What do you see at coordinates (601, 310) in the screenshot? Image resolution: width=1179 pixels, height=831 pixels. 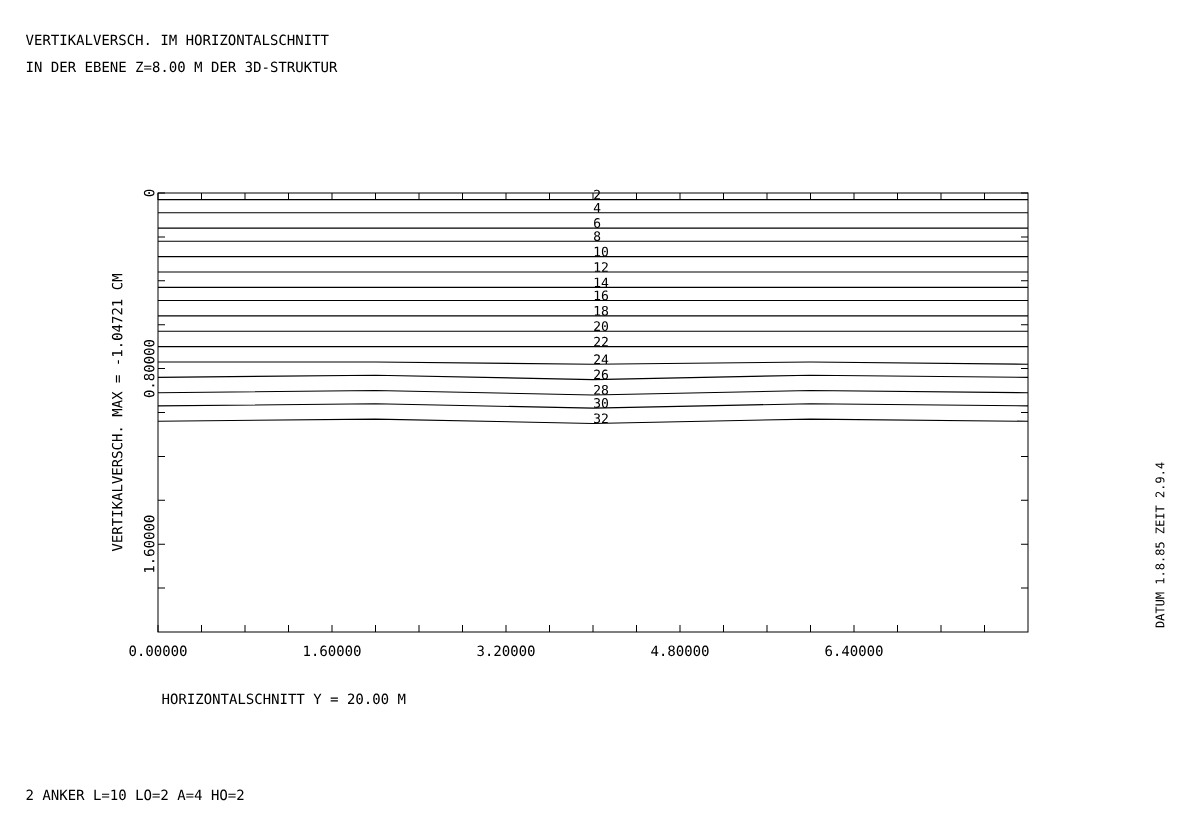 I see `series-label: 18` at bounding box center [601, 310].